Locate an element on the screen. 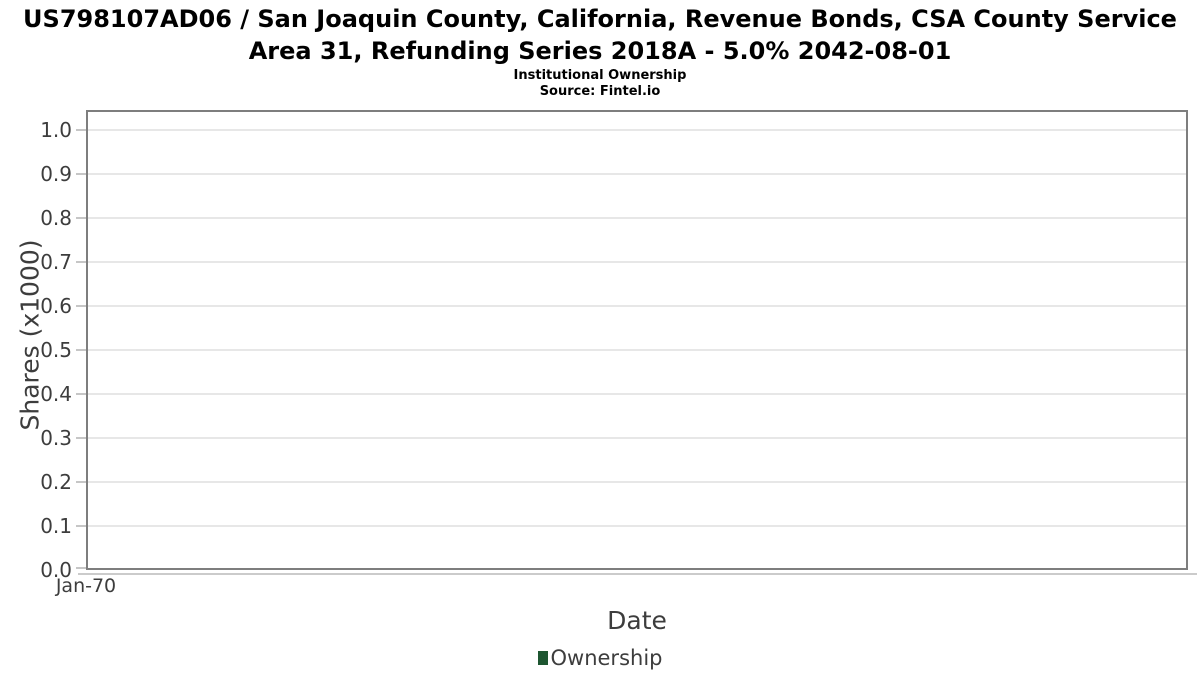 The width and height of the screenshot is (1200, 675). legend-label: Ownership is located at coordinates (606, 658).